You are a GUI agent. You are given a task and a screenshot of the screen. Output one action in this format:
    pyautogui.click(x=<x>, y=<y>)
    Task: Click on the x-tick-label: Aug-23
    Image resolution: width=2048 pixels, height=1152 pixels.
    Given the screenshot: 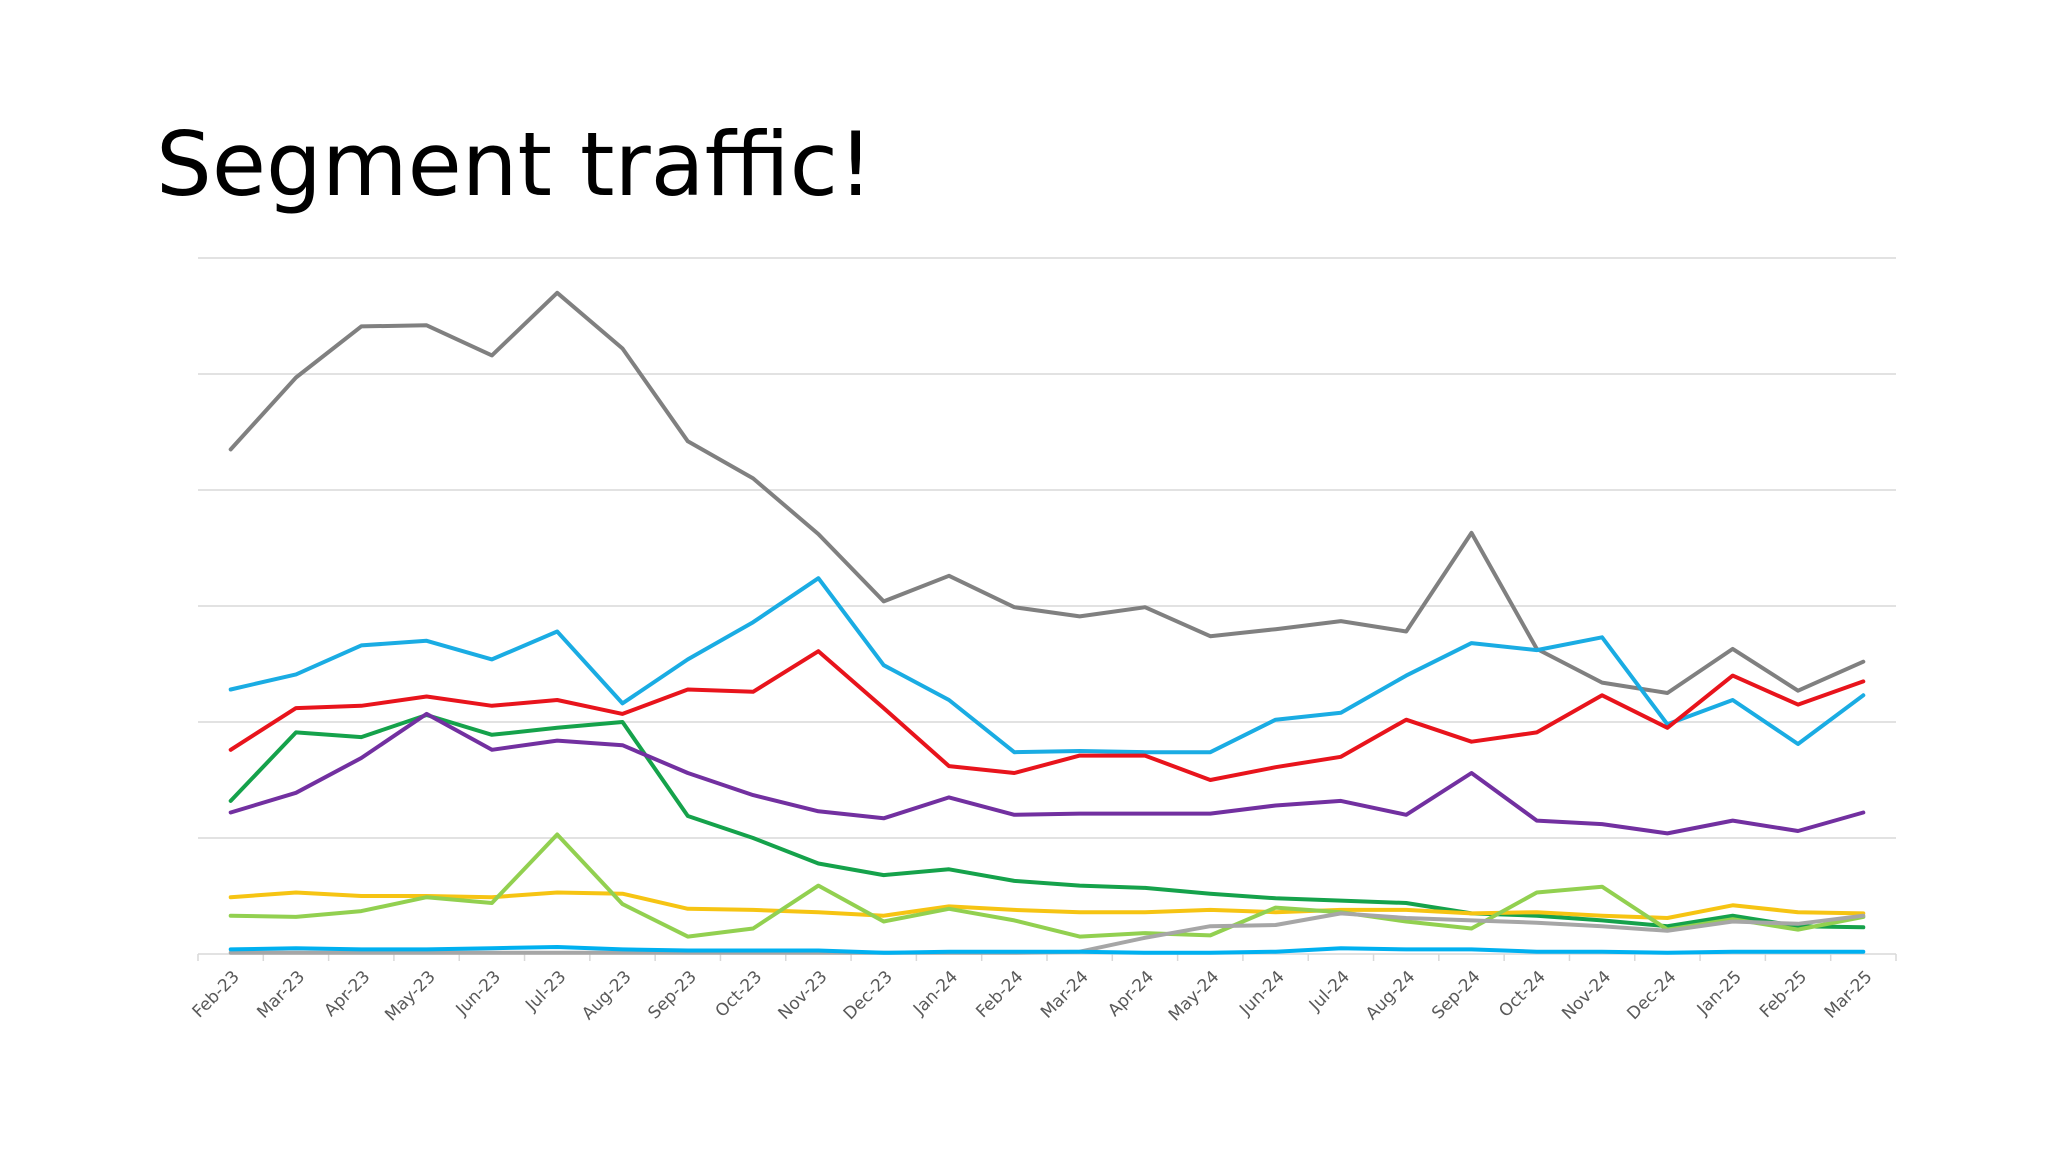 What is the action you would take?
    pyautogui.click(x=606, y=995)
    